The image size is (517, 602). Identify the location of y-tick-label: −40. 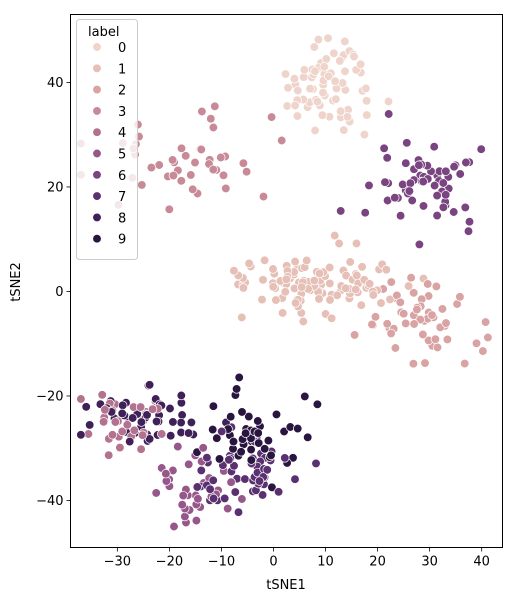
(49, 501).